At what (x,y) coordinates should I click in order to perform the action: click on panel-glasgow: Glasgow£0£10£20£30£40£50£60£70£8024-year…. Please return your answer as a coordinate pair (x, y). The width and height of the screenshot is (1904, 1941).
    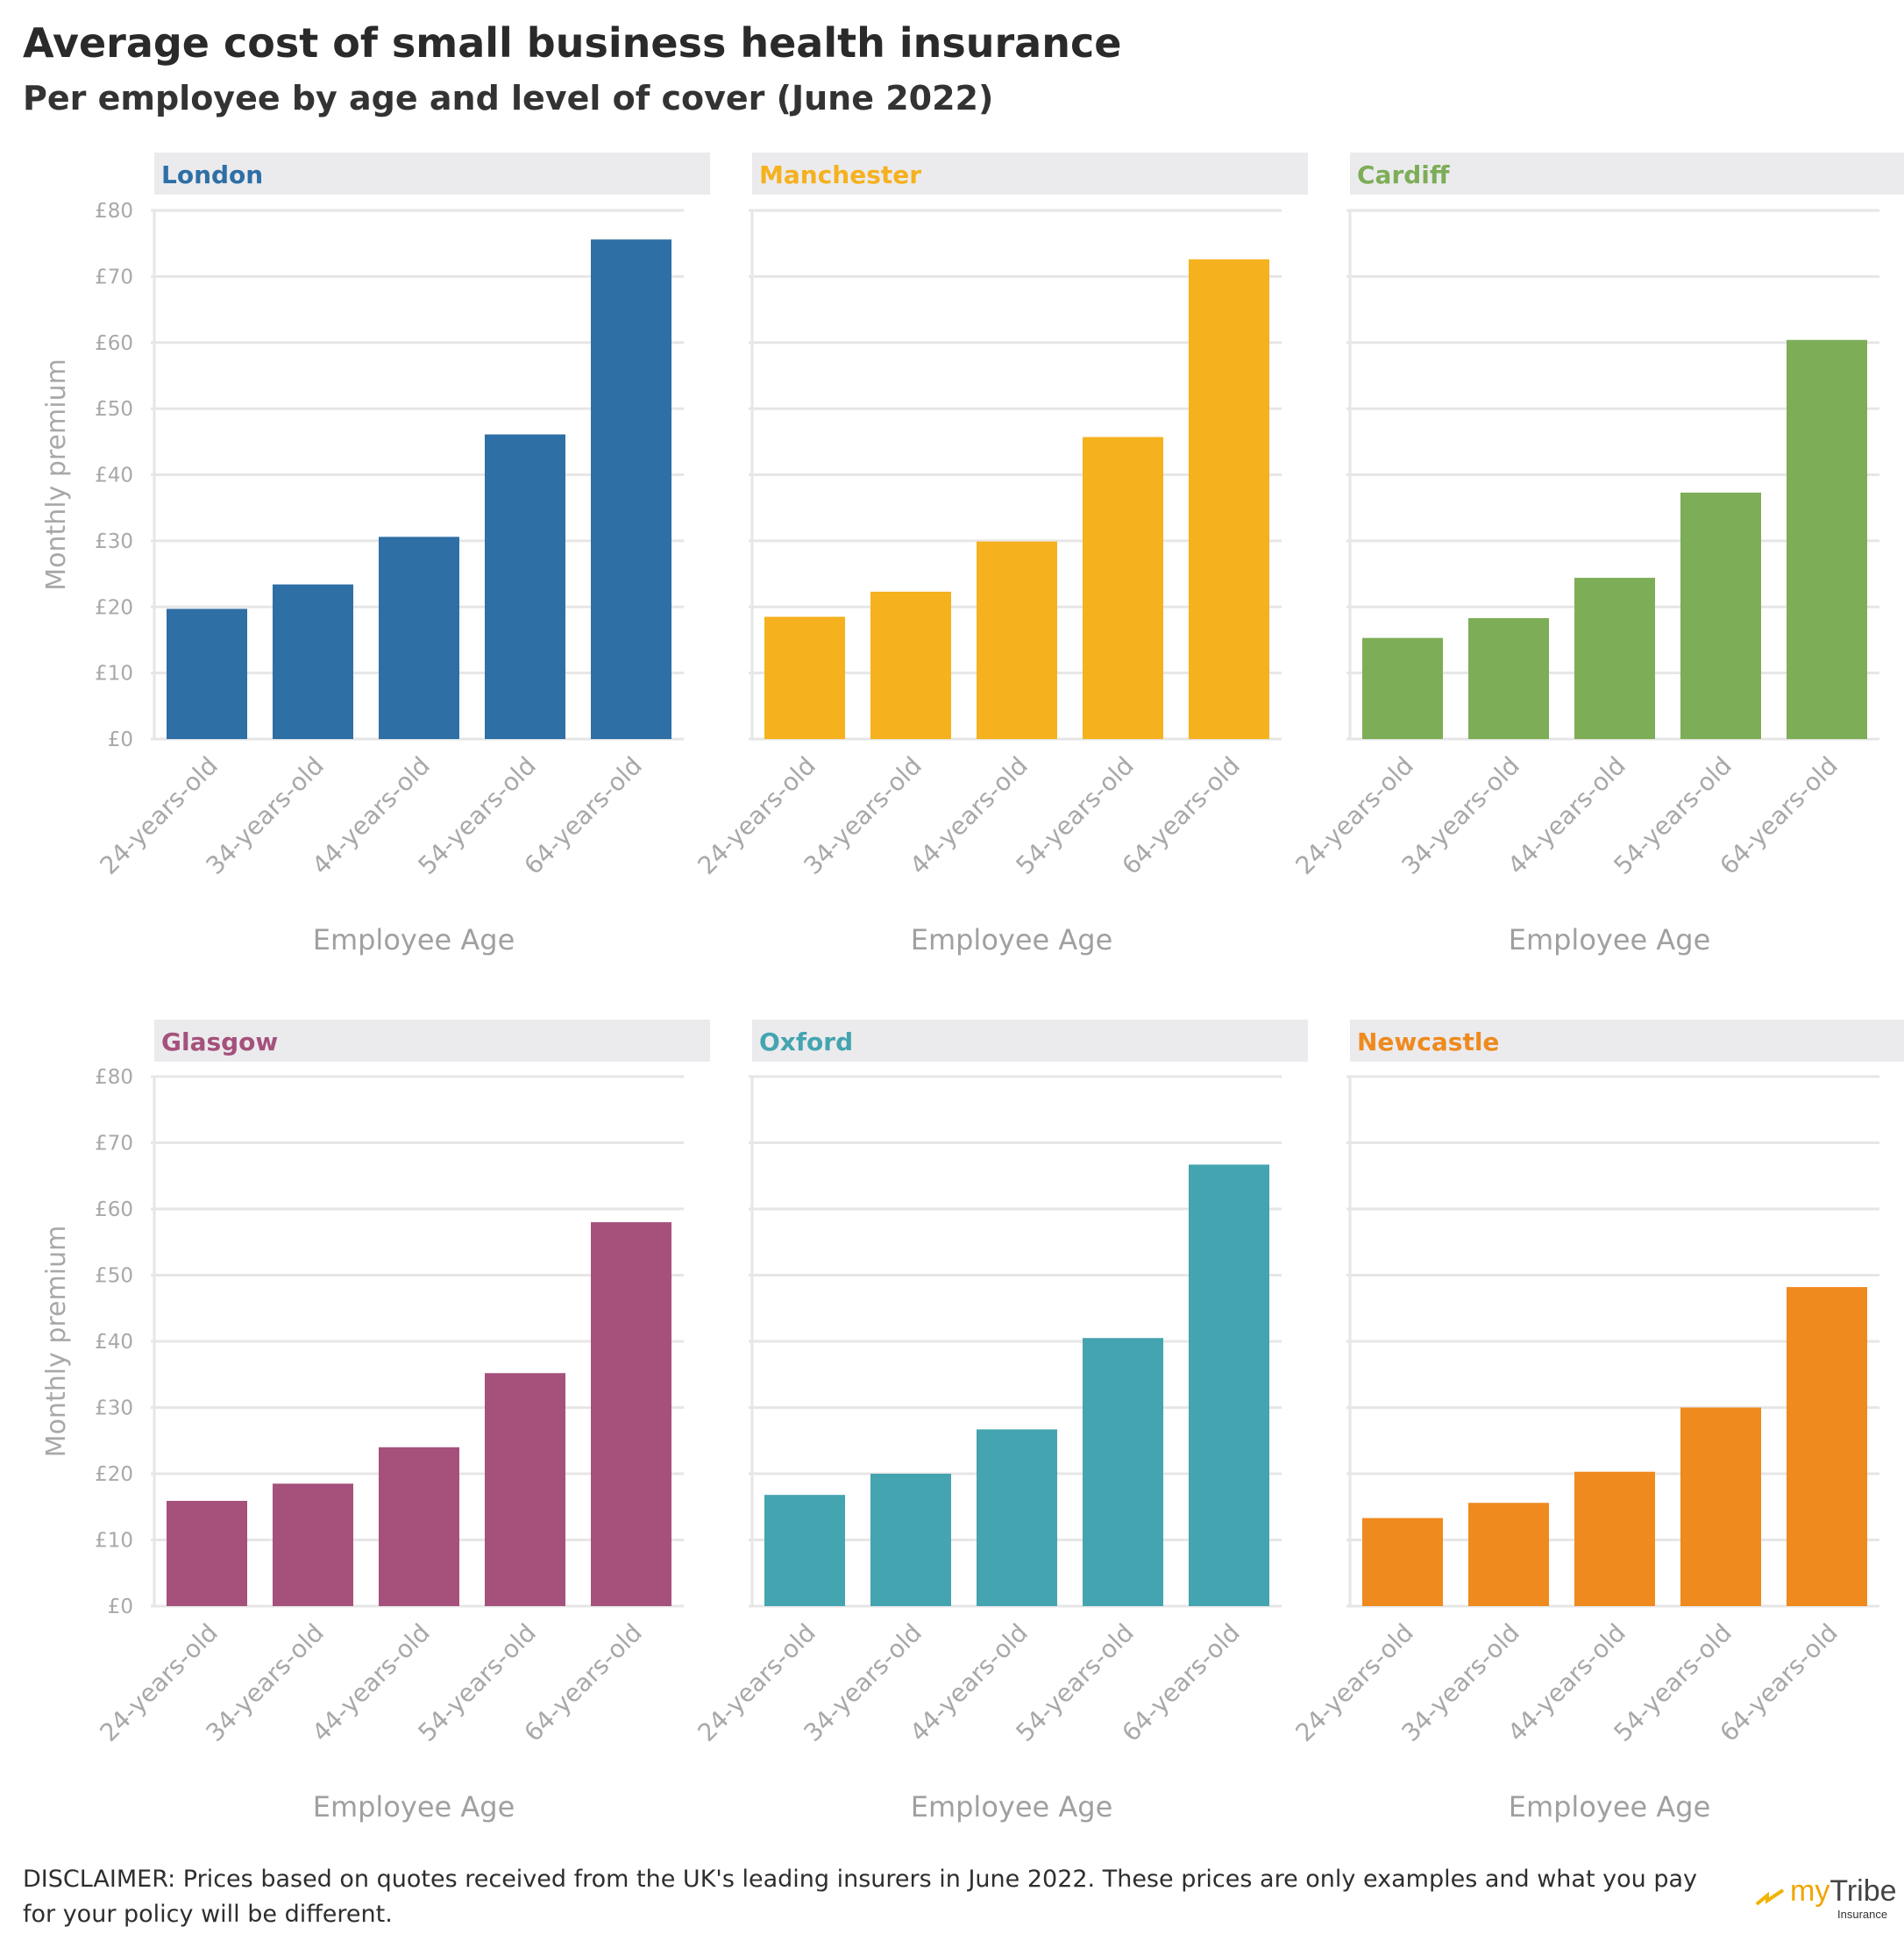
    Looking at the image, I should click on (375, 1422).